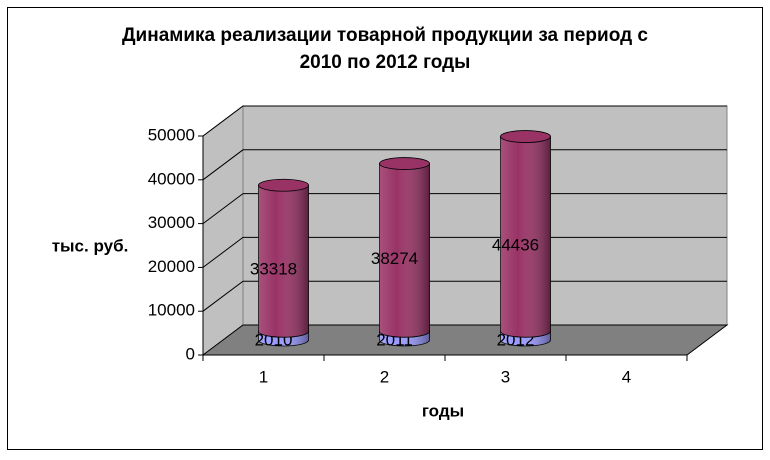  What do you see at coordinates (171, 134) in the screenshot?
I see `y-tick-label: 50000` at bounding box center [171, 134].